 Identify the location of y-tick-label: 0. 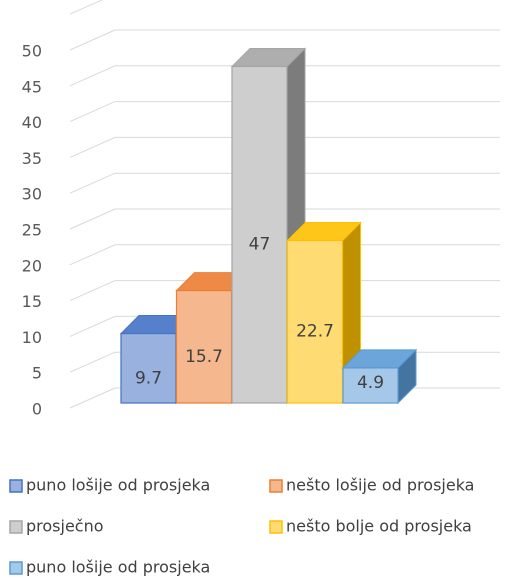
(37, 409).